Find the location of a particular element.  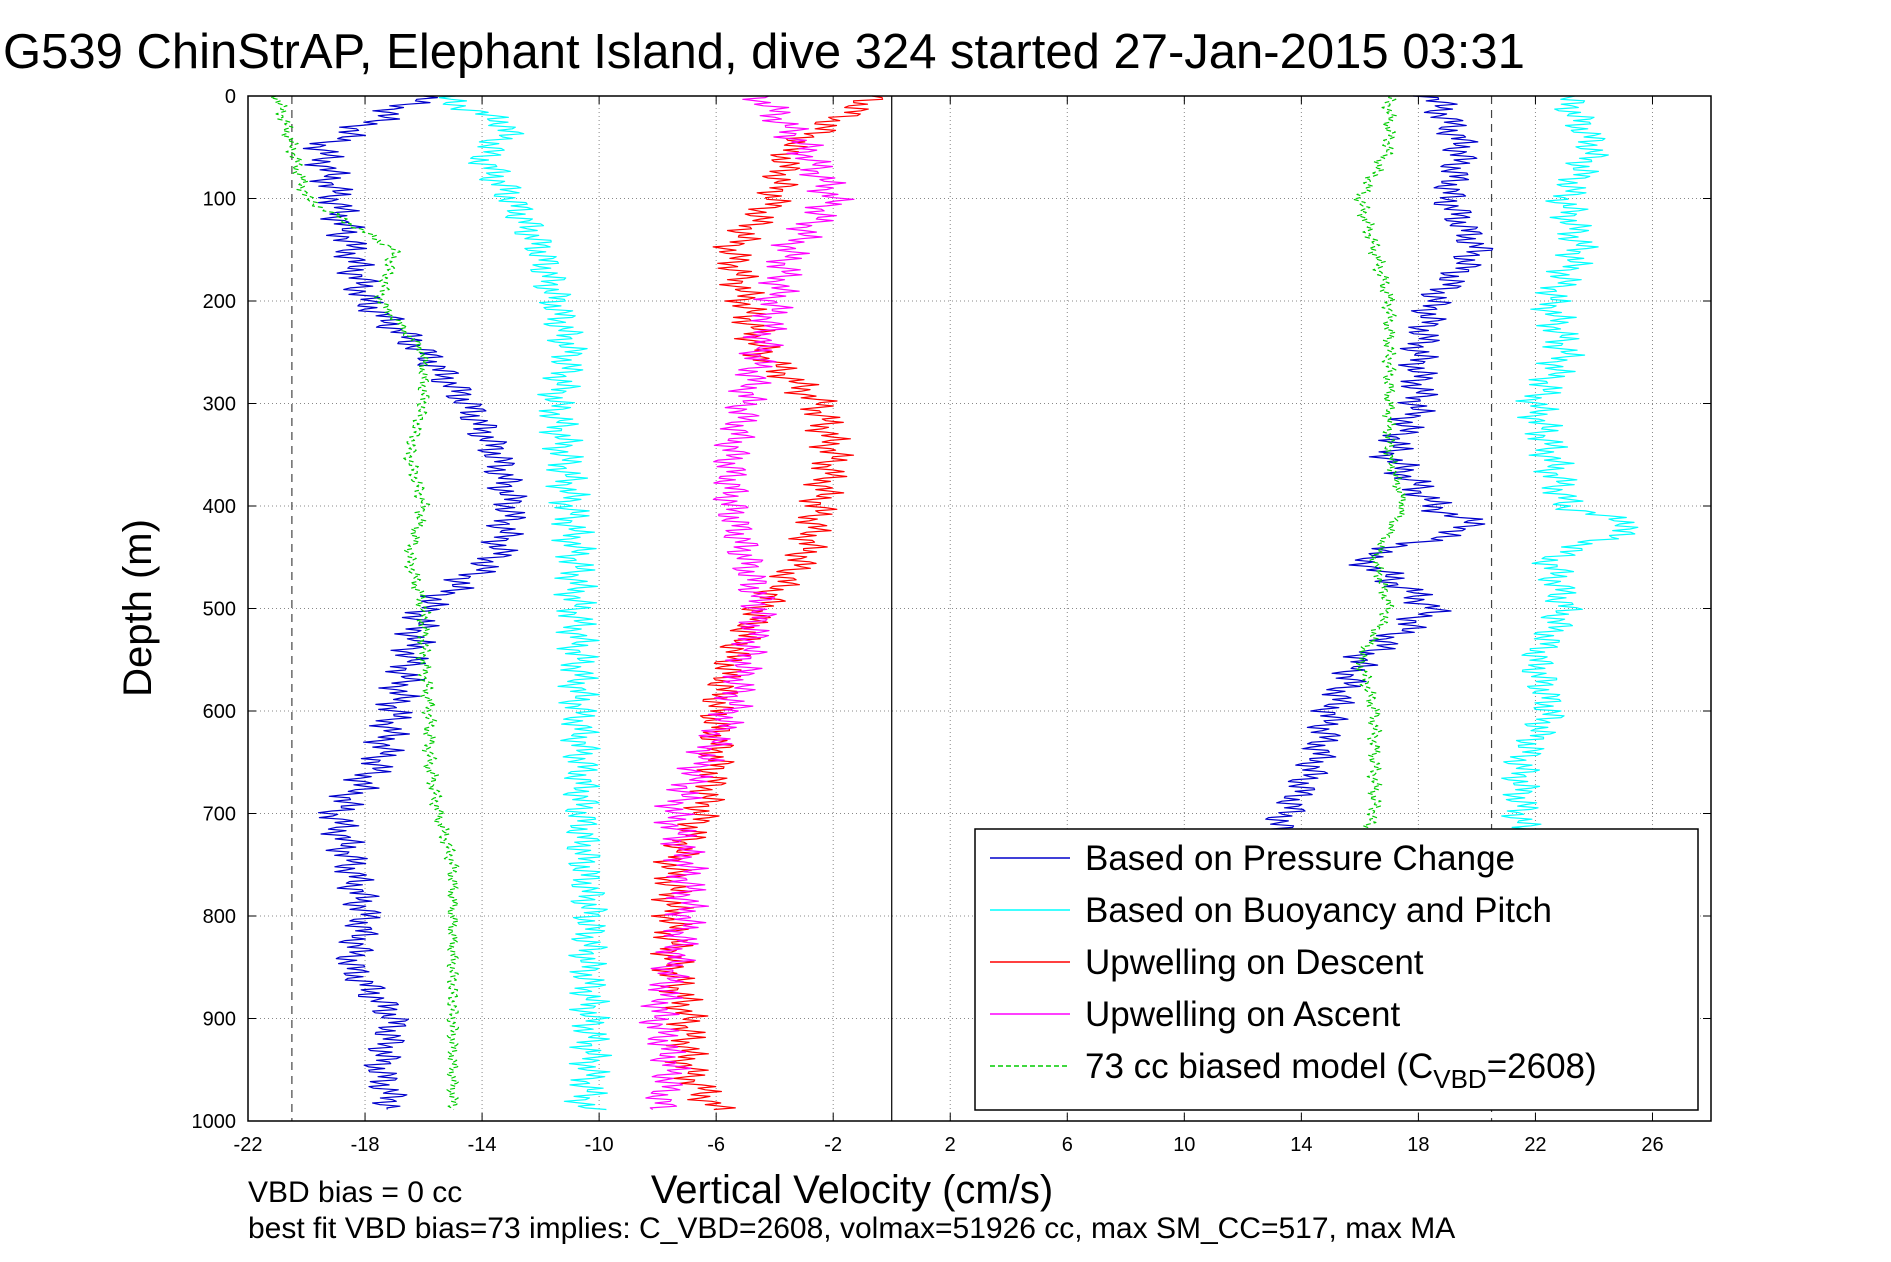

x-tick-label: 26 is located at coordinates (1652, 1145).